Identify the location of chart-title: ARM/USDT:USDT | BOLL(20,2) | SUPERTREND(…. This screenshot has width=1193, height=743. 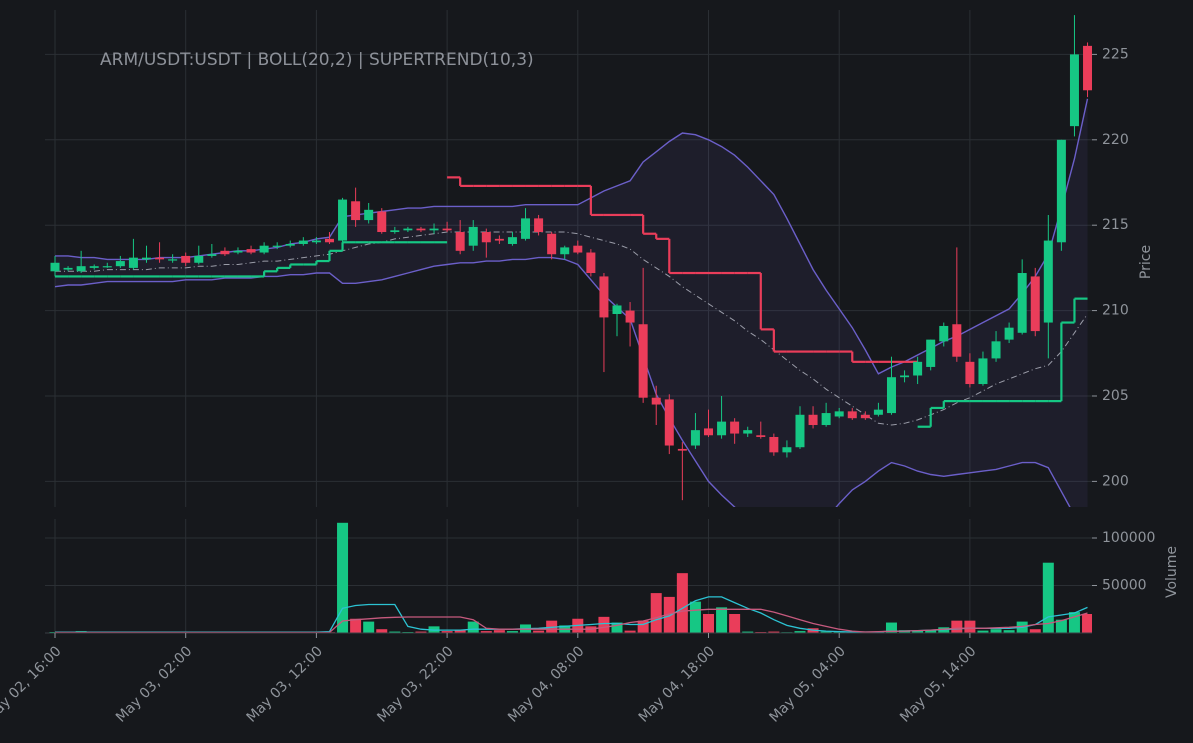
(317, 60).